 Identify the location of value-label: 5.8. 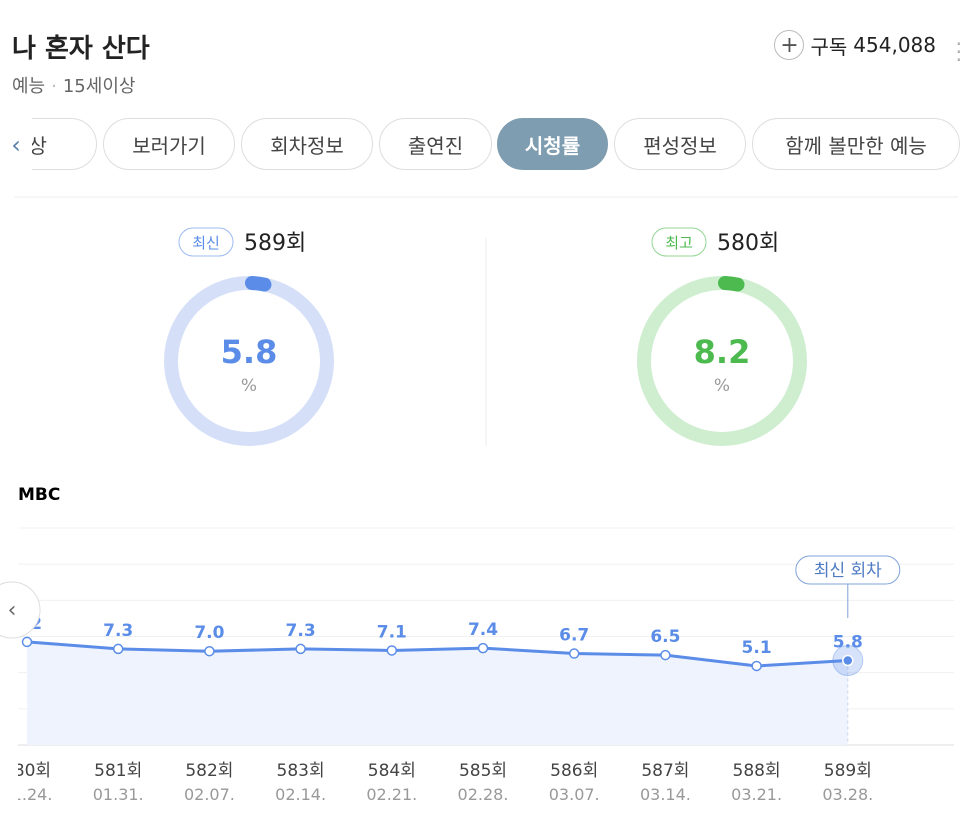
(848, 643).